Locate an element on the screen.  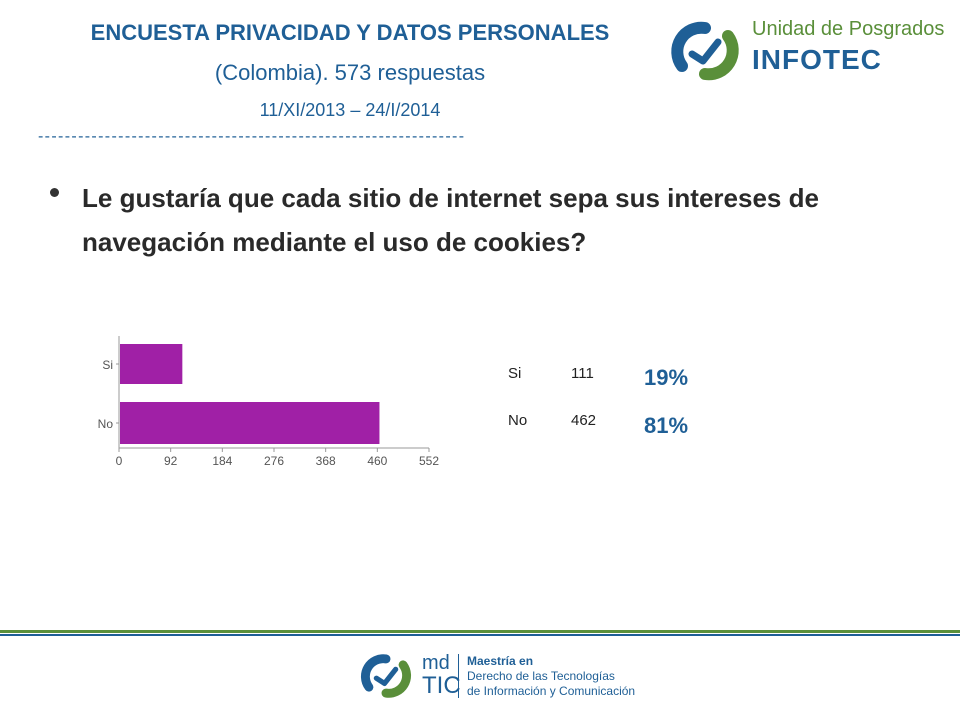
bar-no is located at coordinates (250, 423).